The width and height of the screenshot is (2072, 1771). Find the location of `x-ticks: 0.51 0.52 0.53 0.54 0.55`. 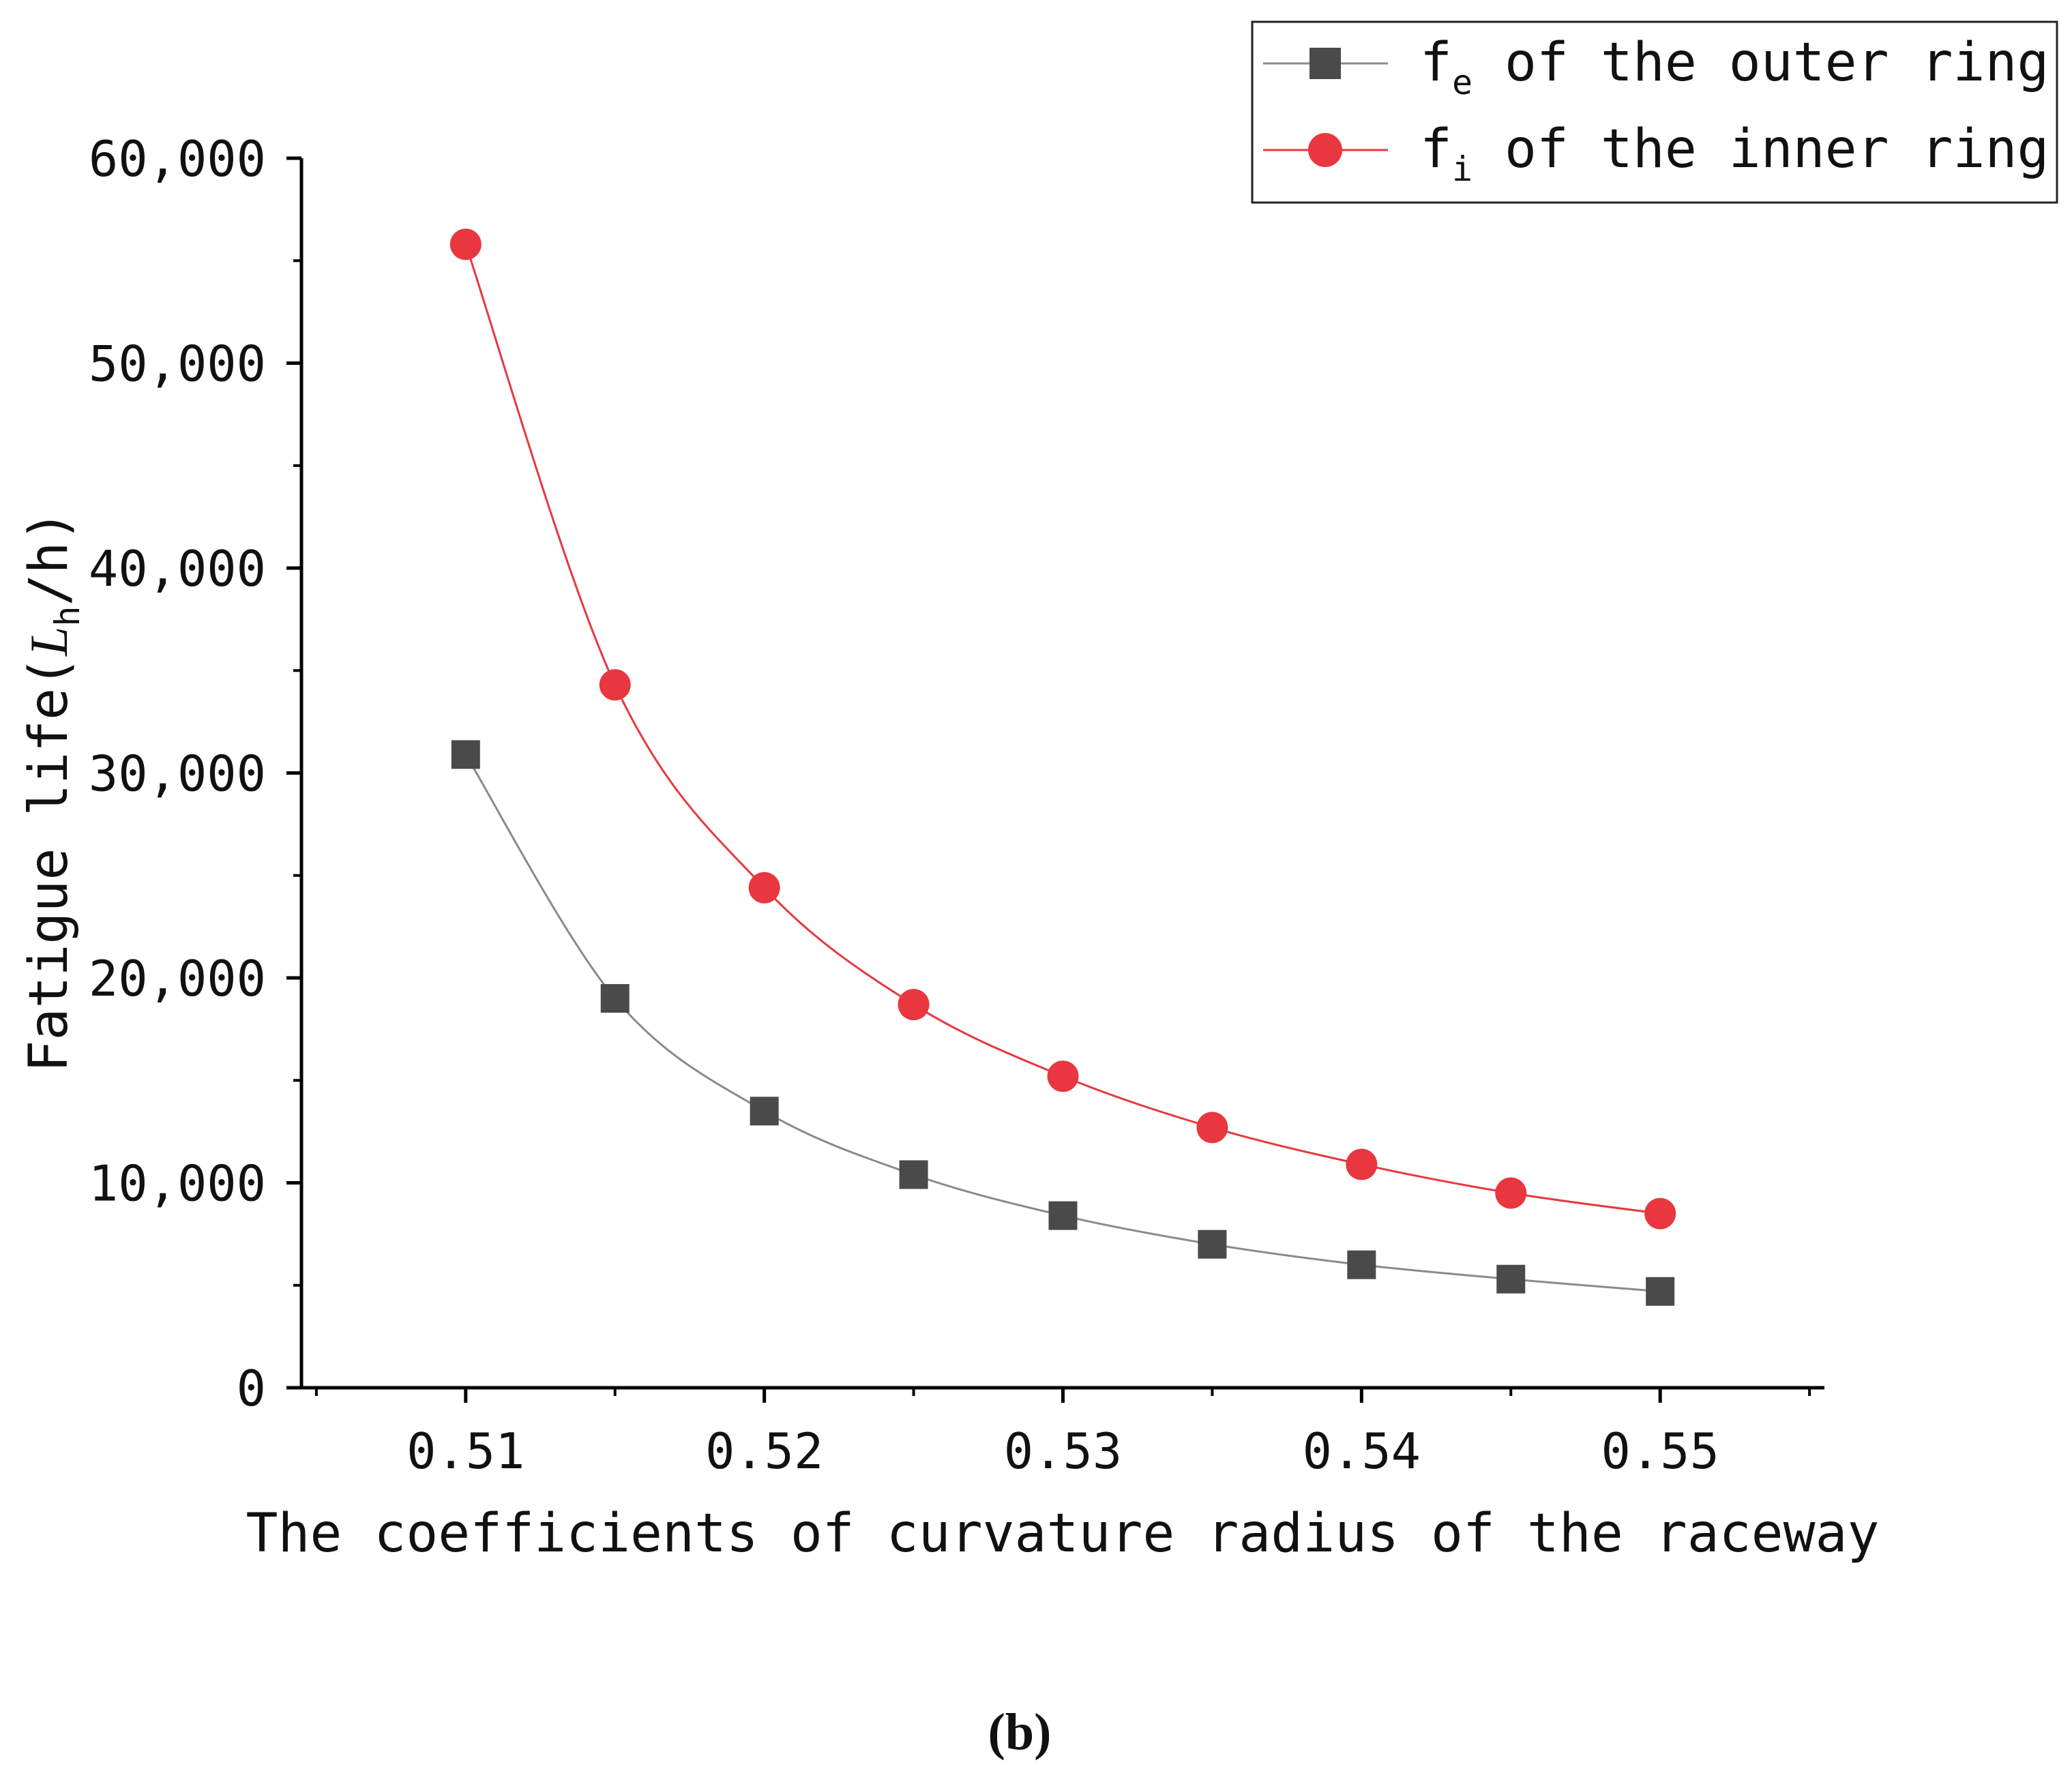

x-ticks: 0.51 0.52 0.53 0.54 0.55 is located at coordinates (1063, 1434).